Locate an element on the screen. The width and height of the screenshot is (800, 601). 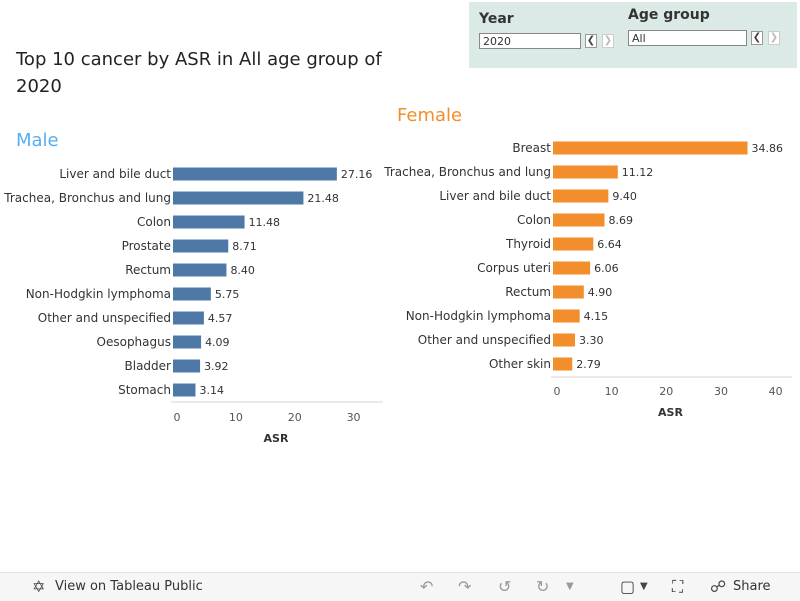
male-value-label: 4.09 is located at coordinates (217, 342).